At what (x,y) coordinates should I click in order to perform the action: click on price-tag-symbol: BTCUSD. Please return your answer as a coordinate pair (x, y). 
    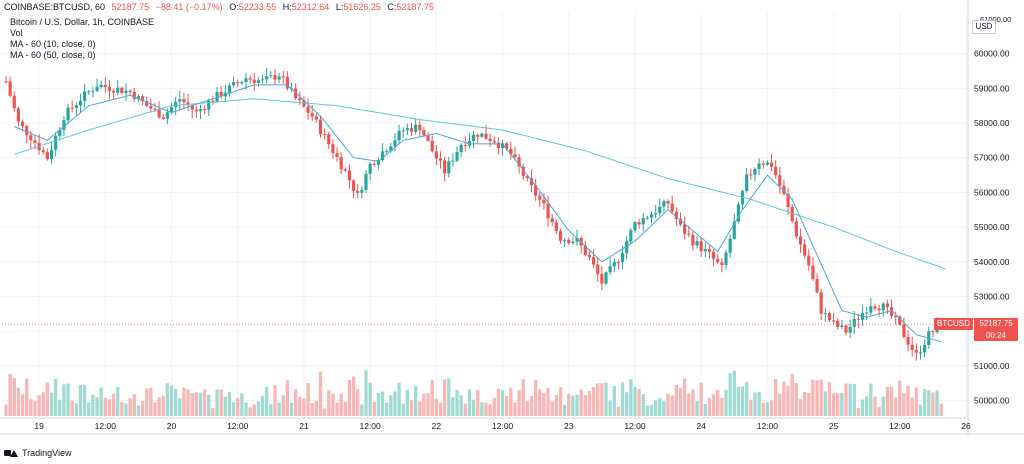
    Looking at the image, I should click on (953, 324).